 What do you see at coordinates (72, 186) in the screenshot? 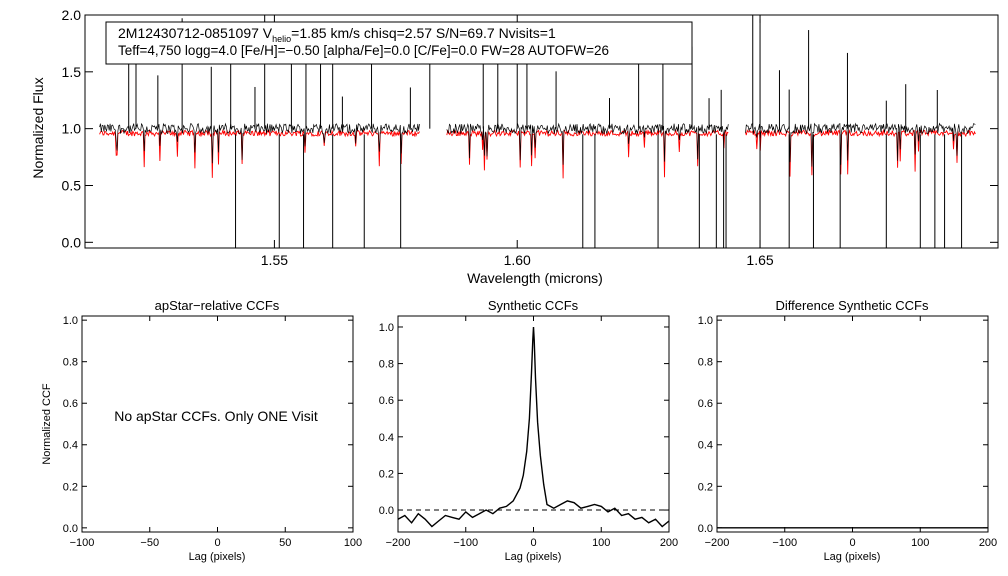
I see `spectrum-y-tick-label: 0.5` at bounding box center [72, 186].